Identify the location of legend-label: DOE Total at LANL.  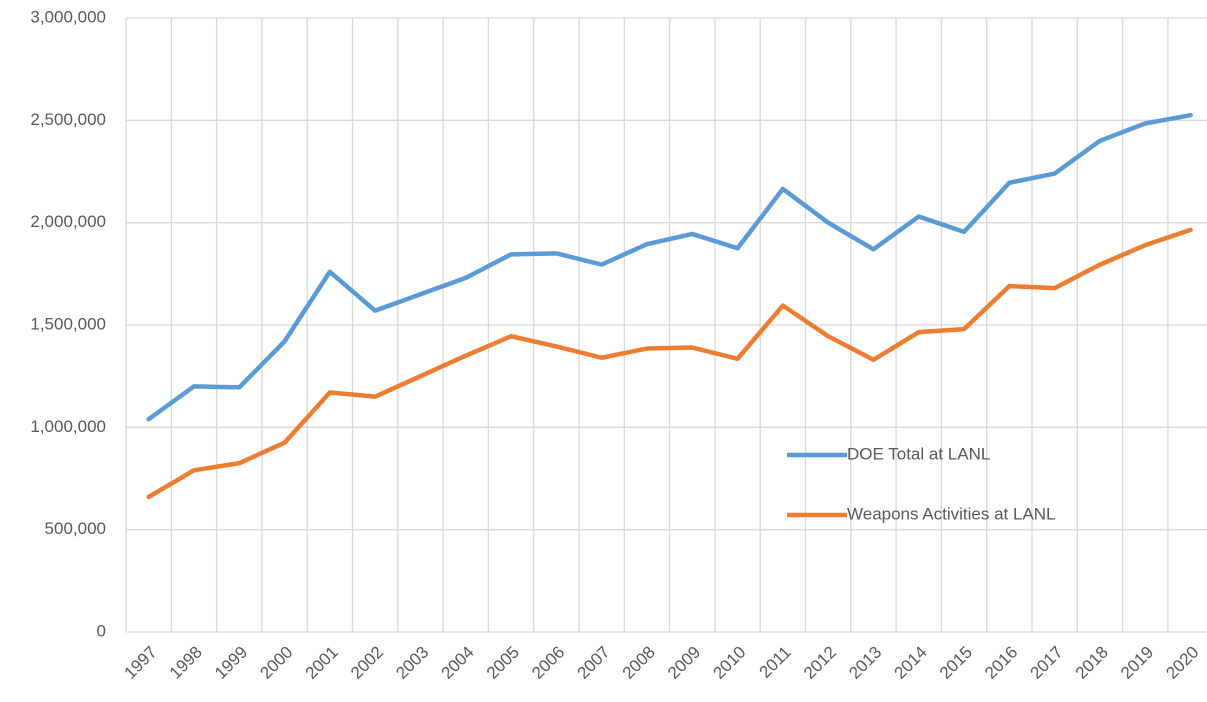
(918, 453).